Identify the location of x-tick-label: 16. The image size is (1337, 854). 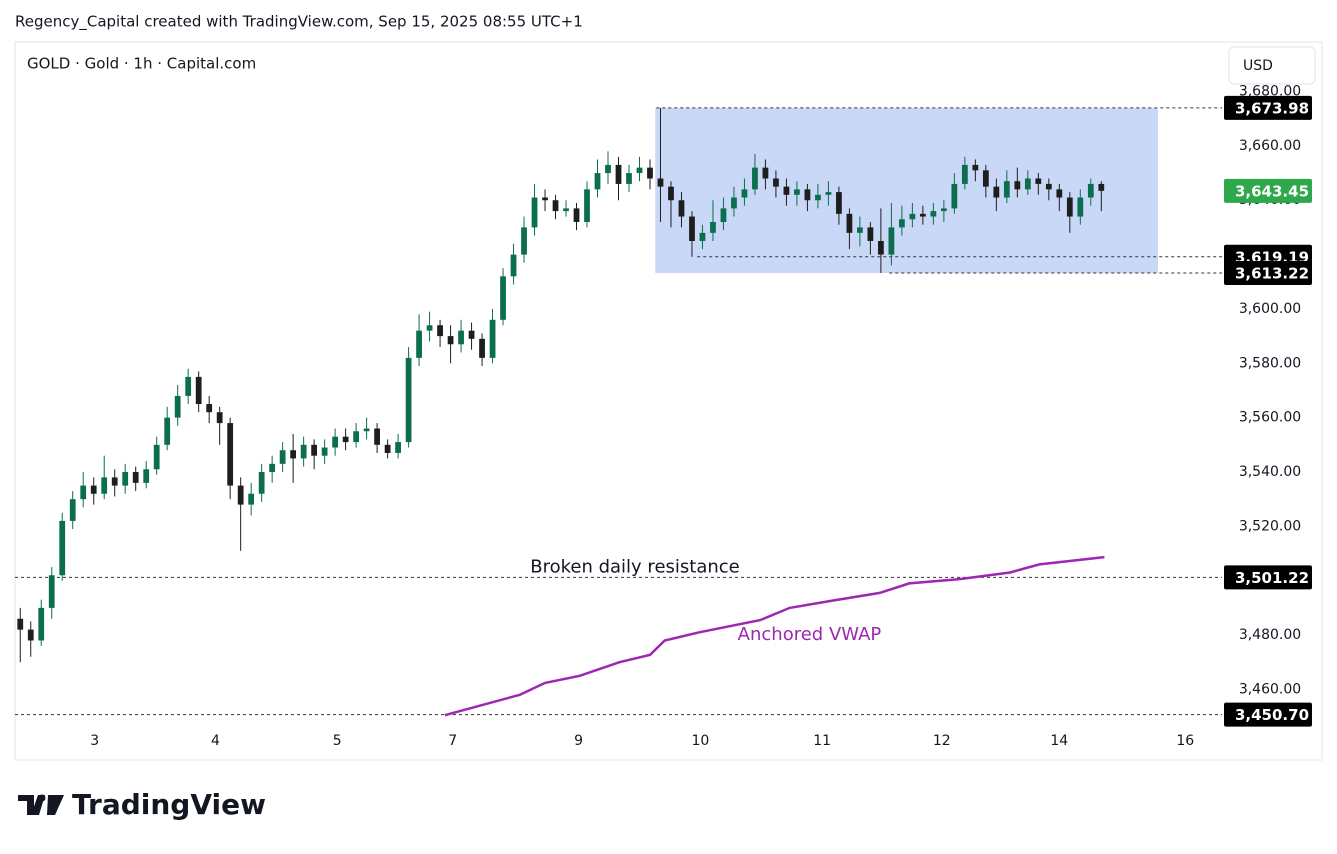
(1185, 741).